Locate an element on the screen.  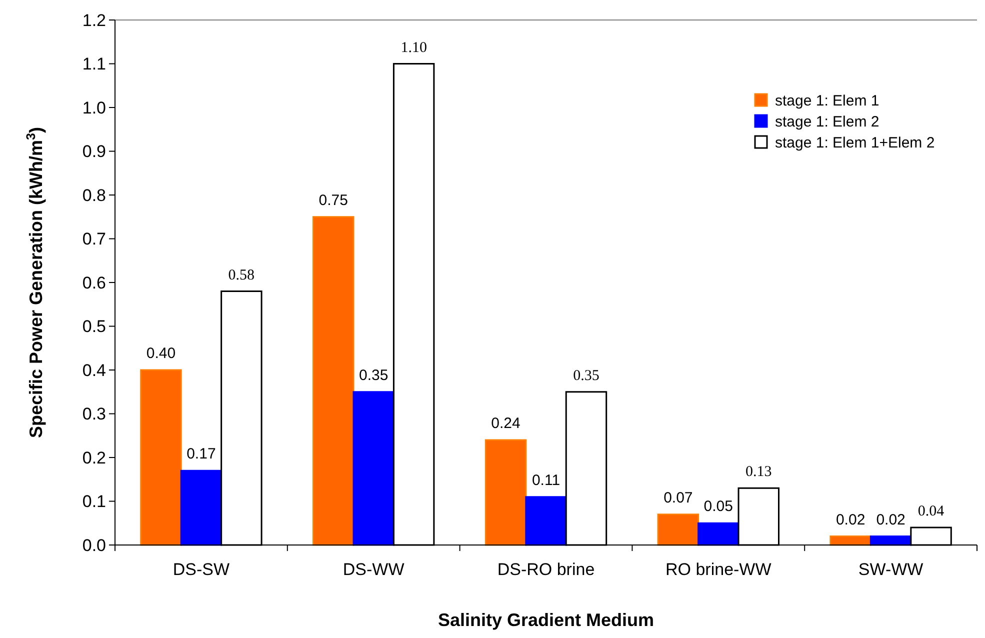
y-tick-label: 0.8 is located at coordinates (94, 195).